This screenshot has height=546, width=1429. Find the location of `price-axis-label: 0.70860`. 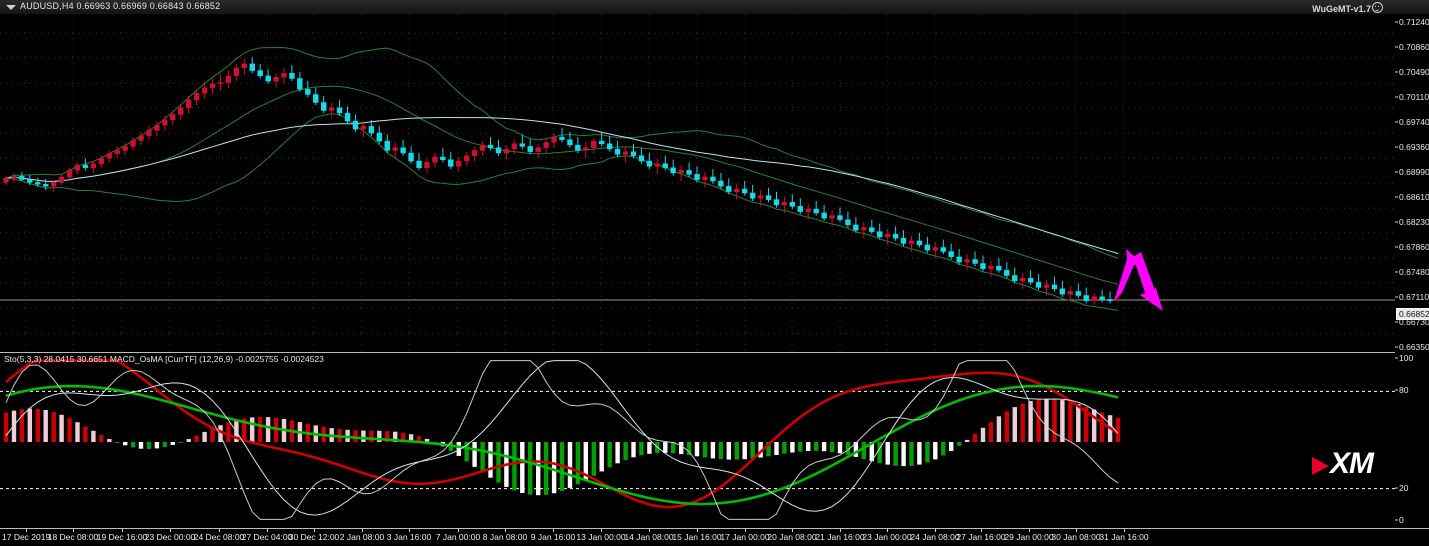

price-axis-label: 0.70860 is located at coordinates (1414, 47).